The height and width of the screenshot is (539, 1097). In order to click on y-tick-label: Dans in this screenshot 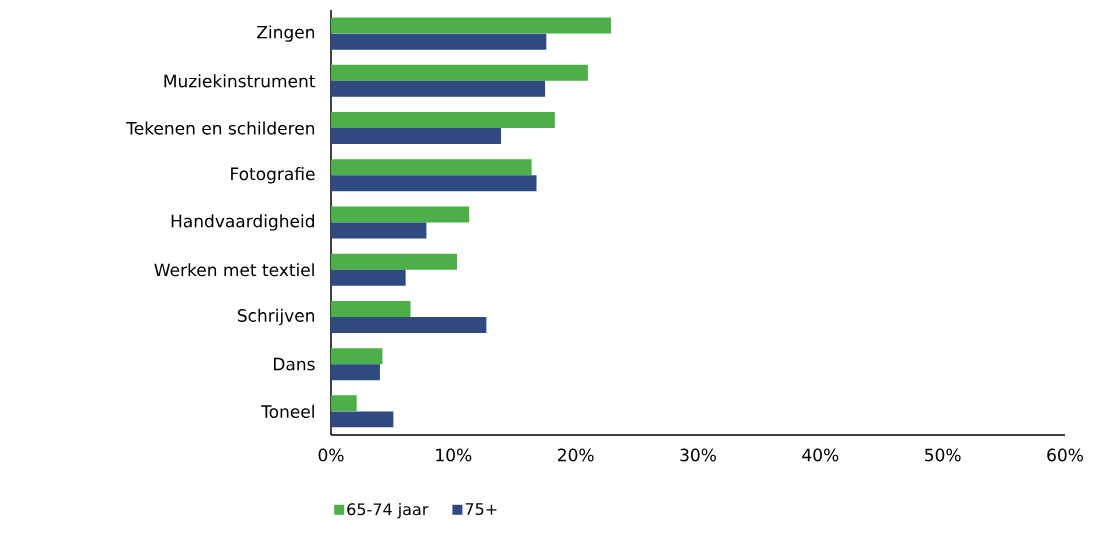, I will do `click(294, 364)`.